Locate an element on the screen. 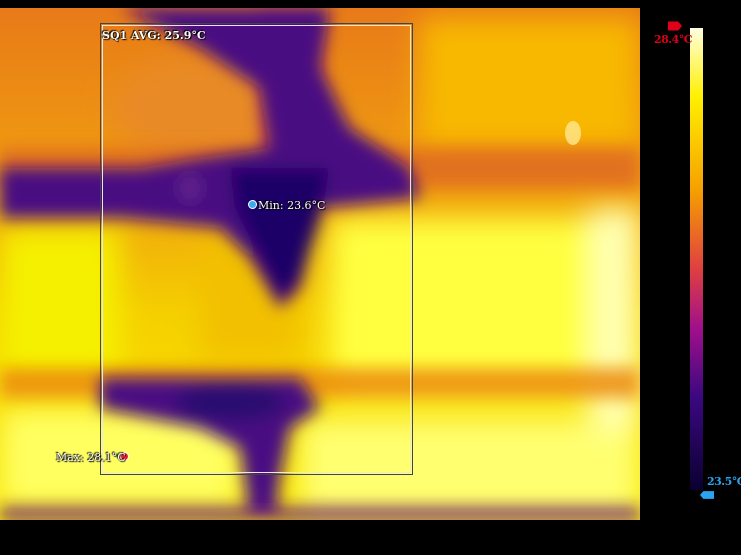 The height and width of the screenshot is (555, 741). scale-max-value: 28.4°C is located at coordinates (673, 39).